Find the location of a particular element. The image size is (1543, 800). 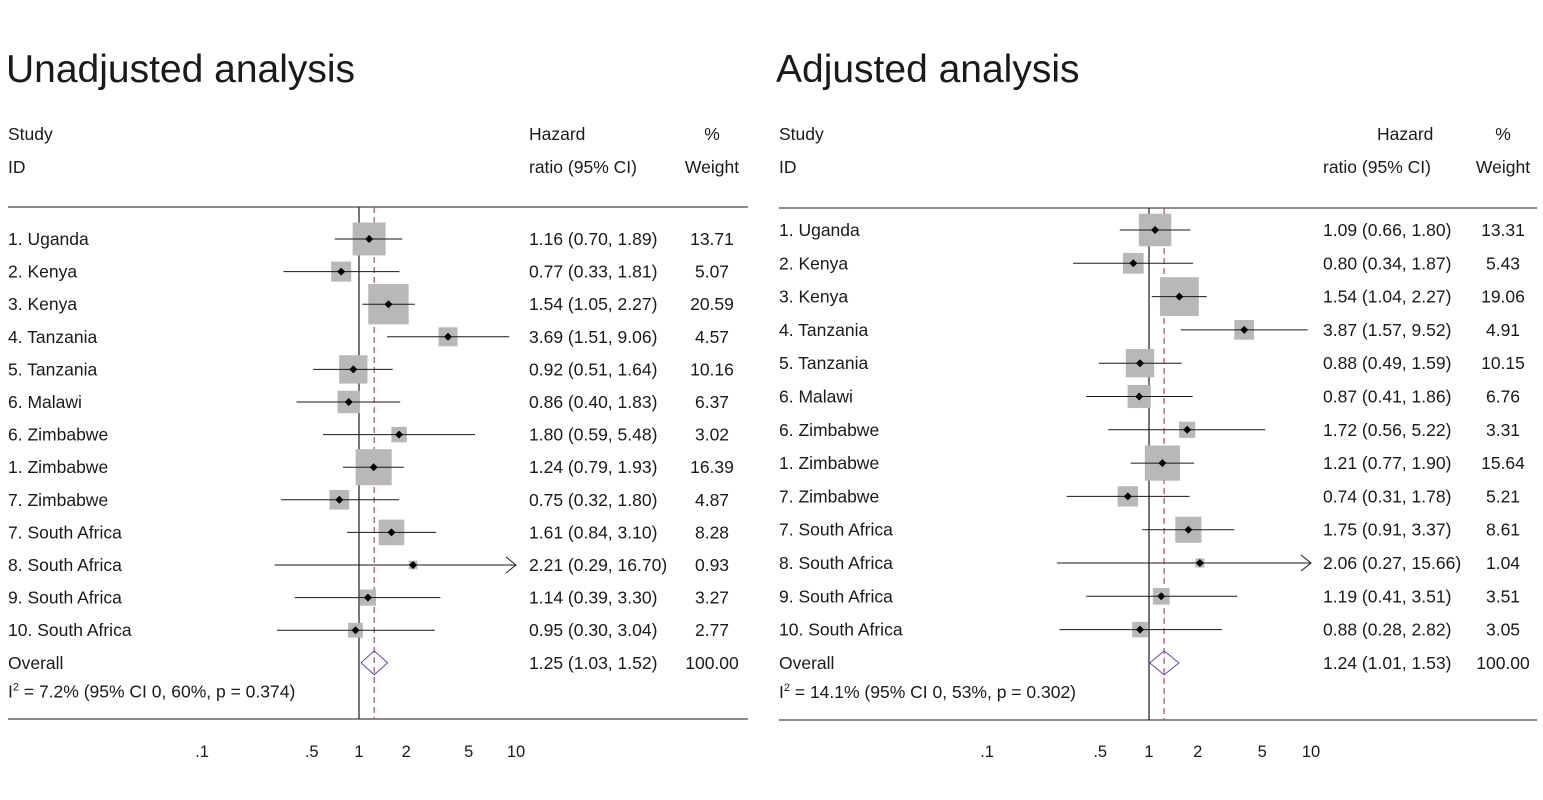

weight-text: 3.51 is located at coordinates (1503, 596).